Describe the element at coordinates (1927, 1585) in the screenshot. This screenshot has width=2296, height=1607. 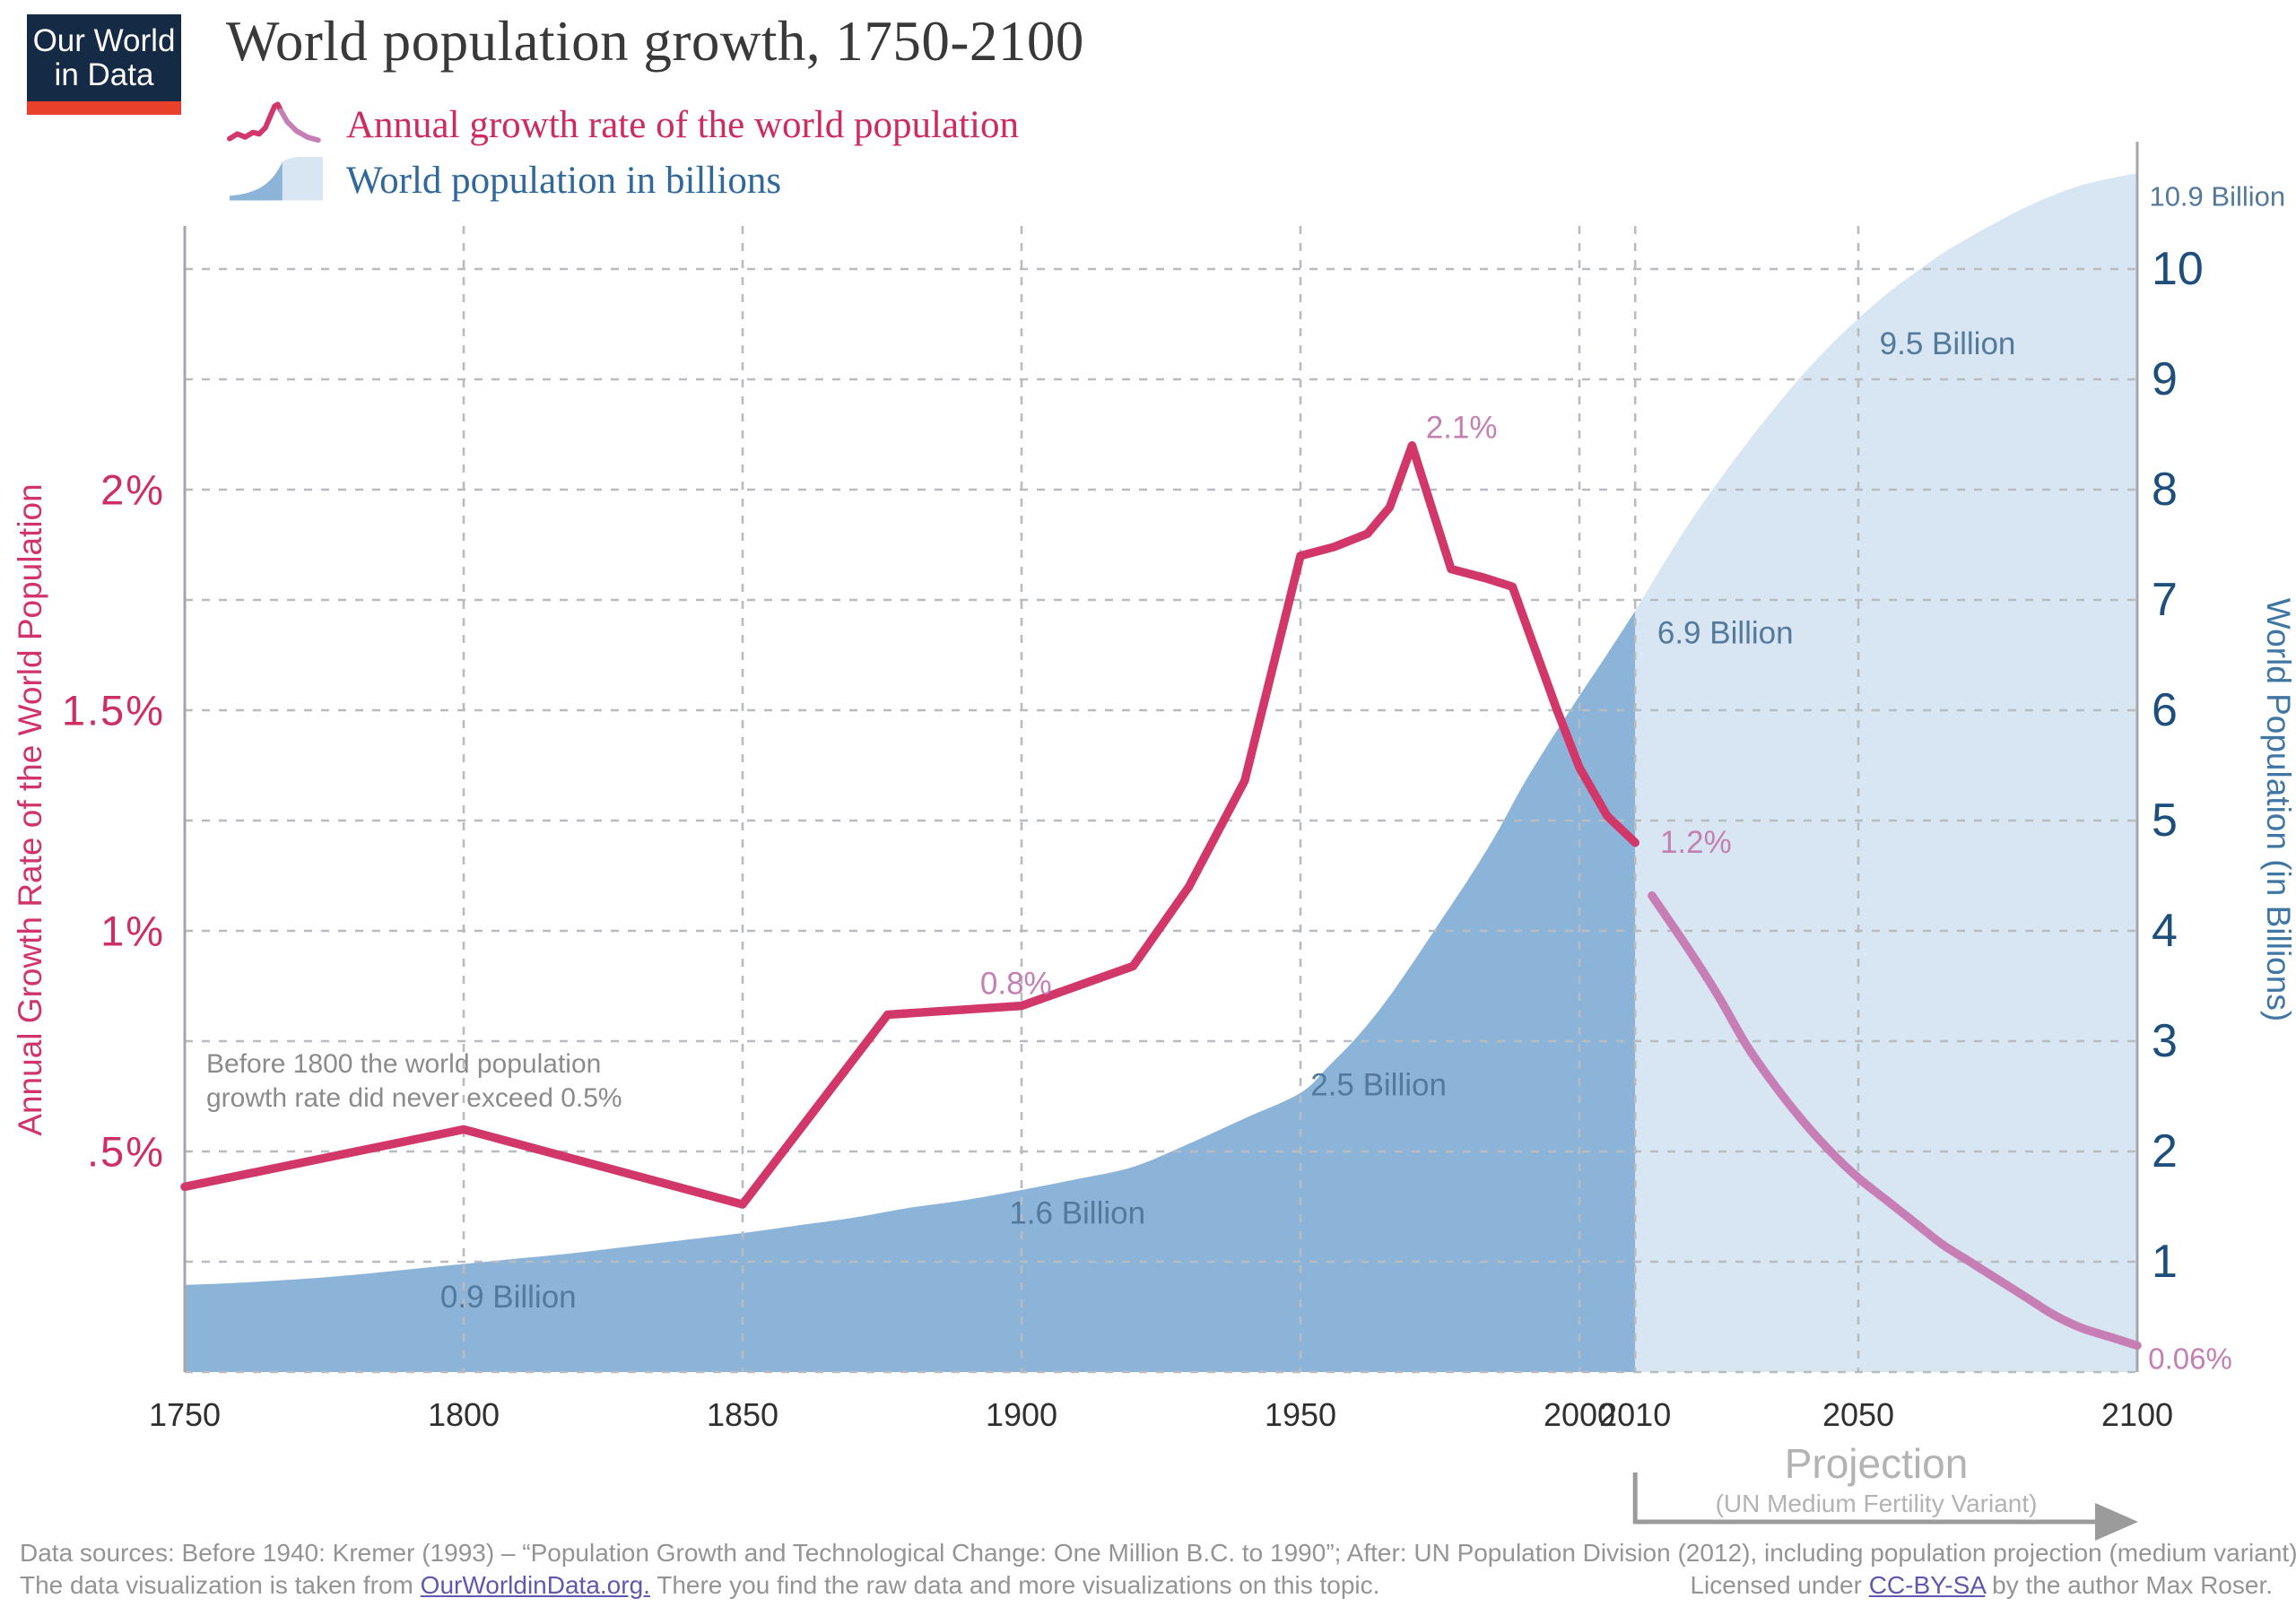
I see `cc-by-sa-link: CC-BY-SA` at that location.